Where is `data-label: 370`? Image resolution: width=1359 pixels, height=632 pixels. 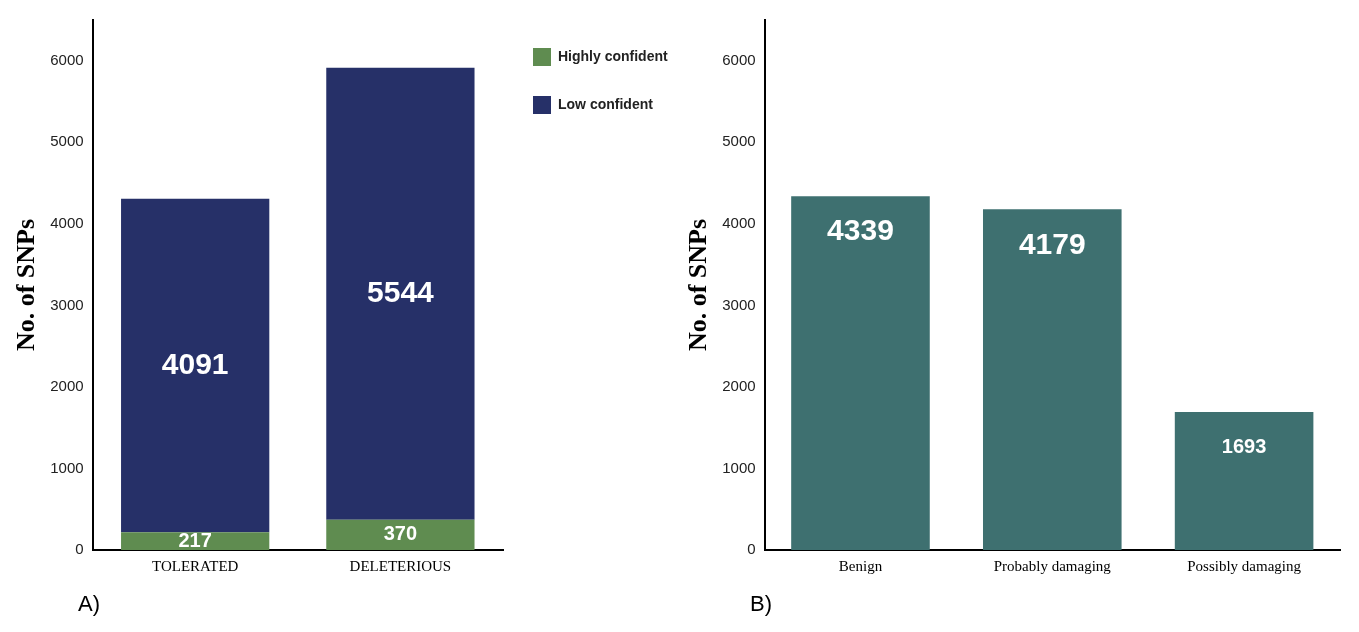
data-label: 370 is located at coordinates (400, 533).